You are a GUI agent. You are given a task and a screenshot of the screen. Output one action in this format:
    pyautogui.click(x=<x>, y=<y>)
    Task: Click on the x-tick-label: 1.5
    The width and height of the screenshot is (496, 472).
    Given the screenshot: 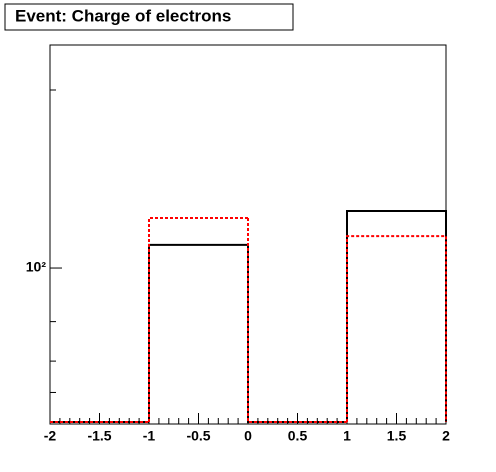 What is the action you would take?
    pyautogui.click(x=397, y=436)
    